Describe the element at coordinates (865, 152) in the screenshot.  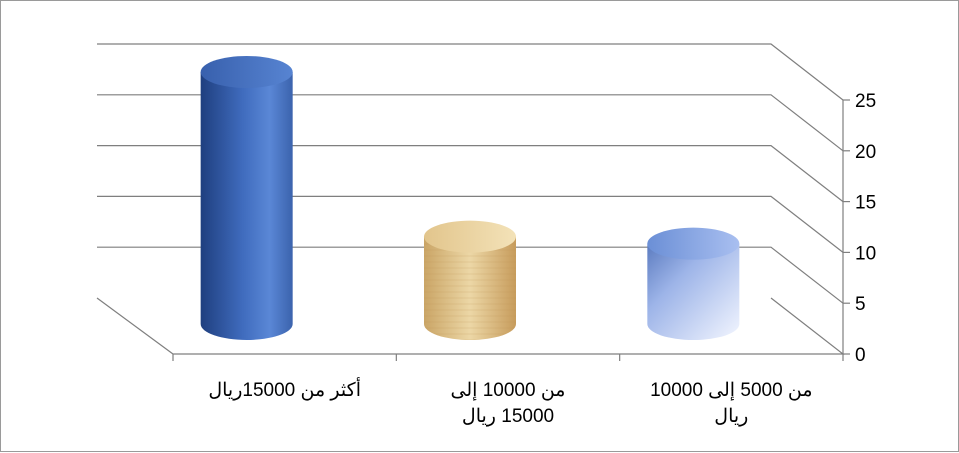
I see `y-tick-label: 20` at that location.